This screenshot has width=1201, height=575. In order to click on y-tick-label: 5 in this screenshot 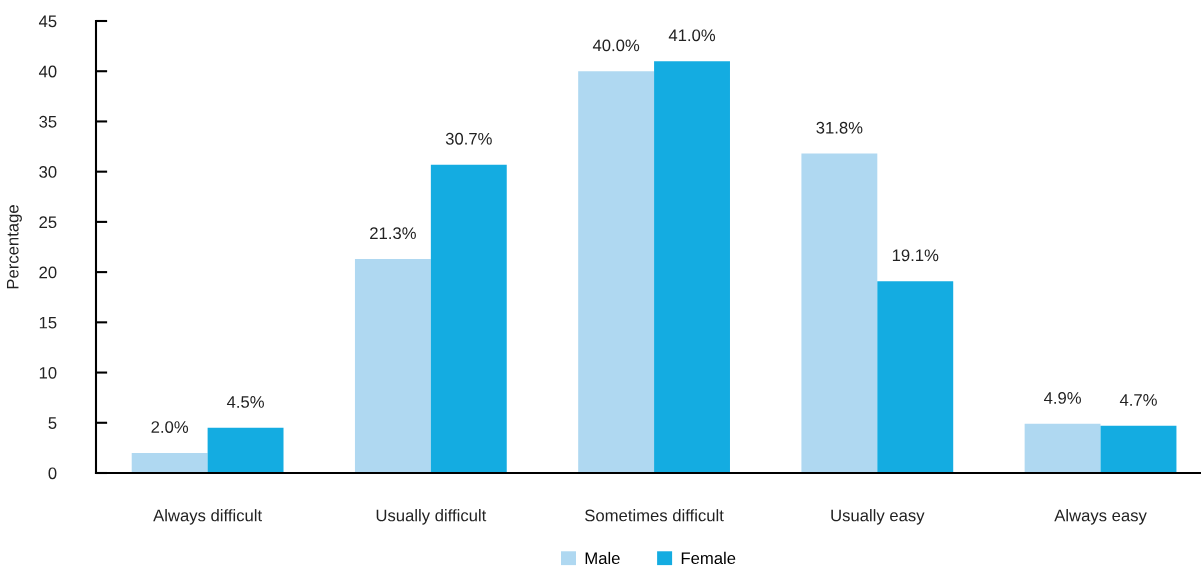, I will do `click(52, 423)`.